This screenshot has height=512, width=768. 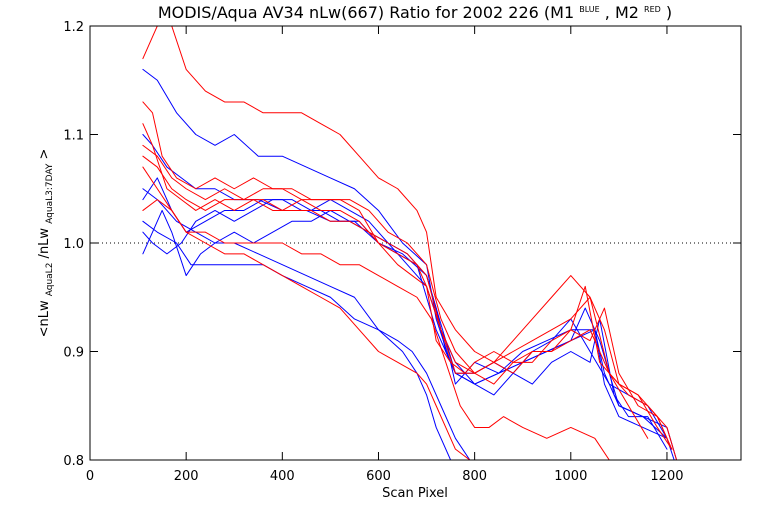 I want to click on x-axis-tick-label: 400, so click(x=282, y=476).